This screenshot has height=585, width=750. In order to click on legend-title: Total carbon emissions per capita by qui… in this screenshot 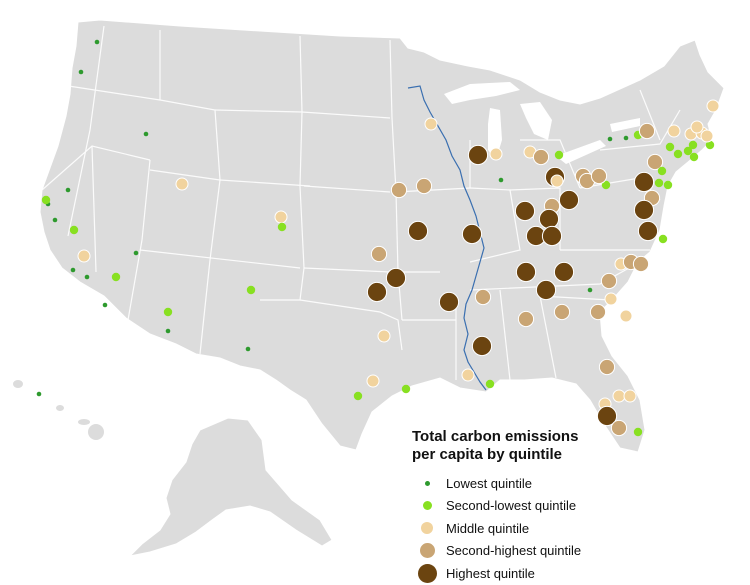, I will do `click(572, 446)`.